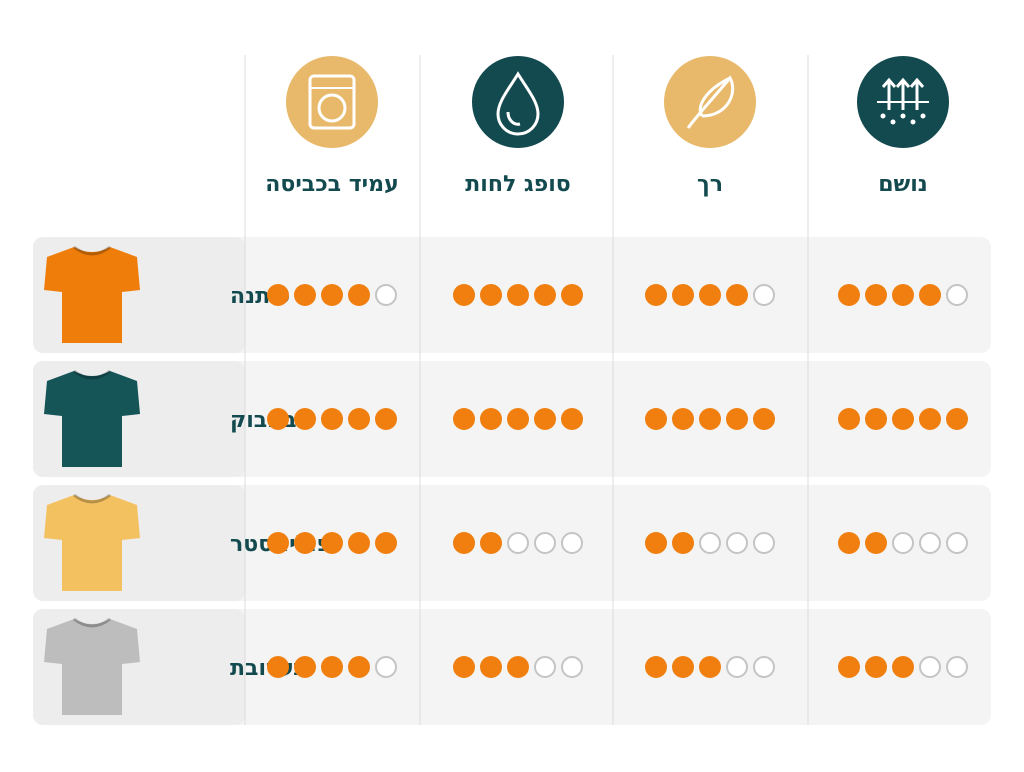  What do you see at coordinates (517, 184) in the screenshot?
I see `column-header: סופג לחות` at bounding box center [517, 184].